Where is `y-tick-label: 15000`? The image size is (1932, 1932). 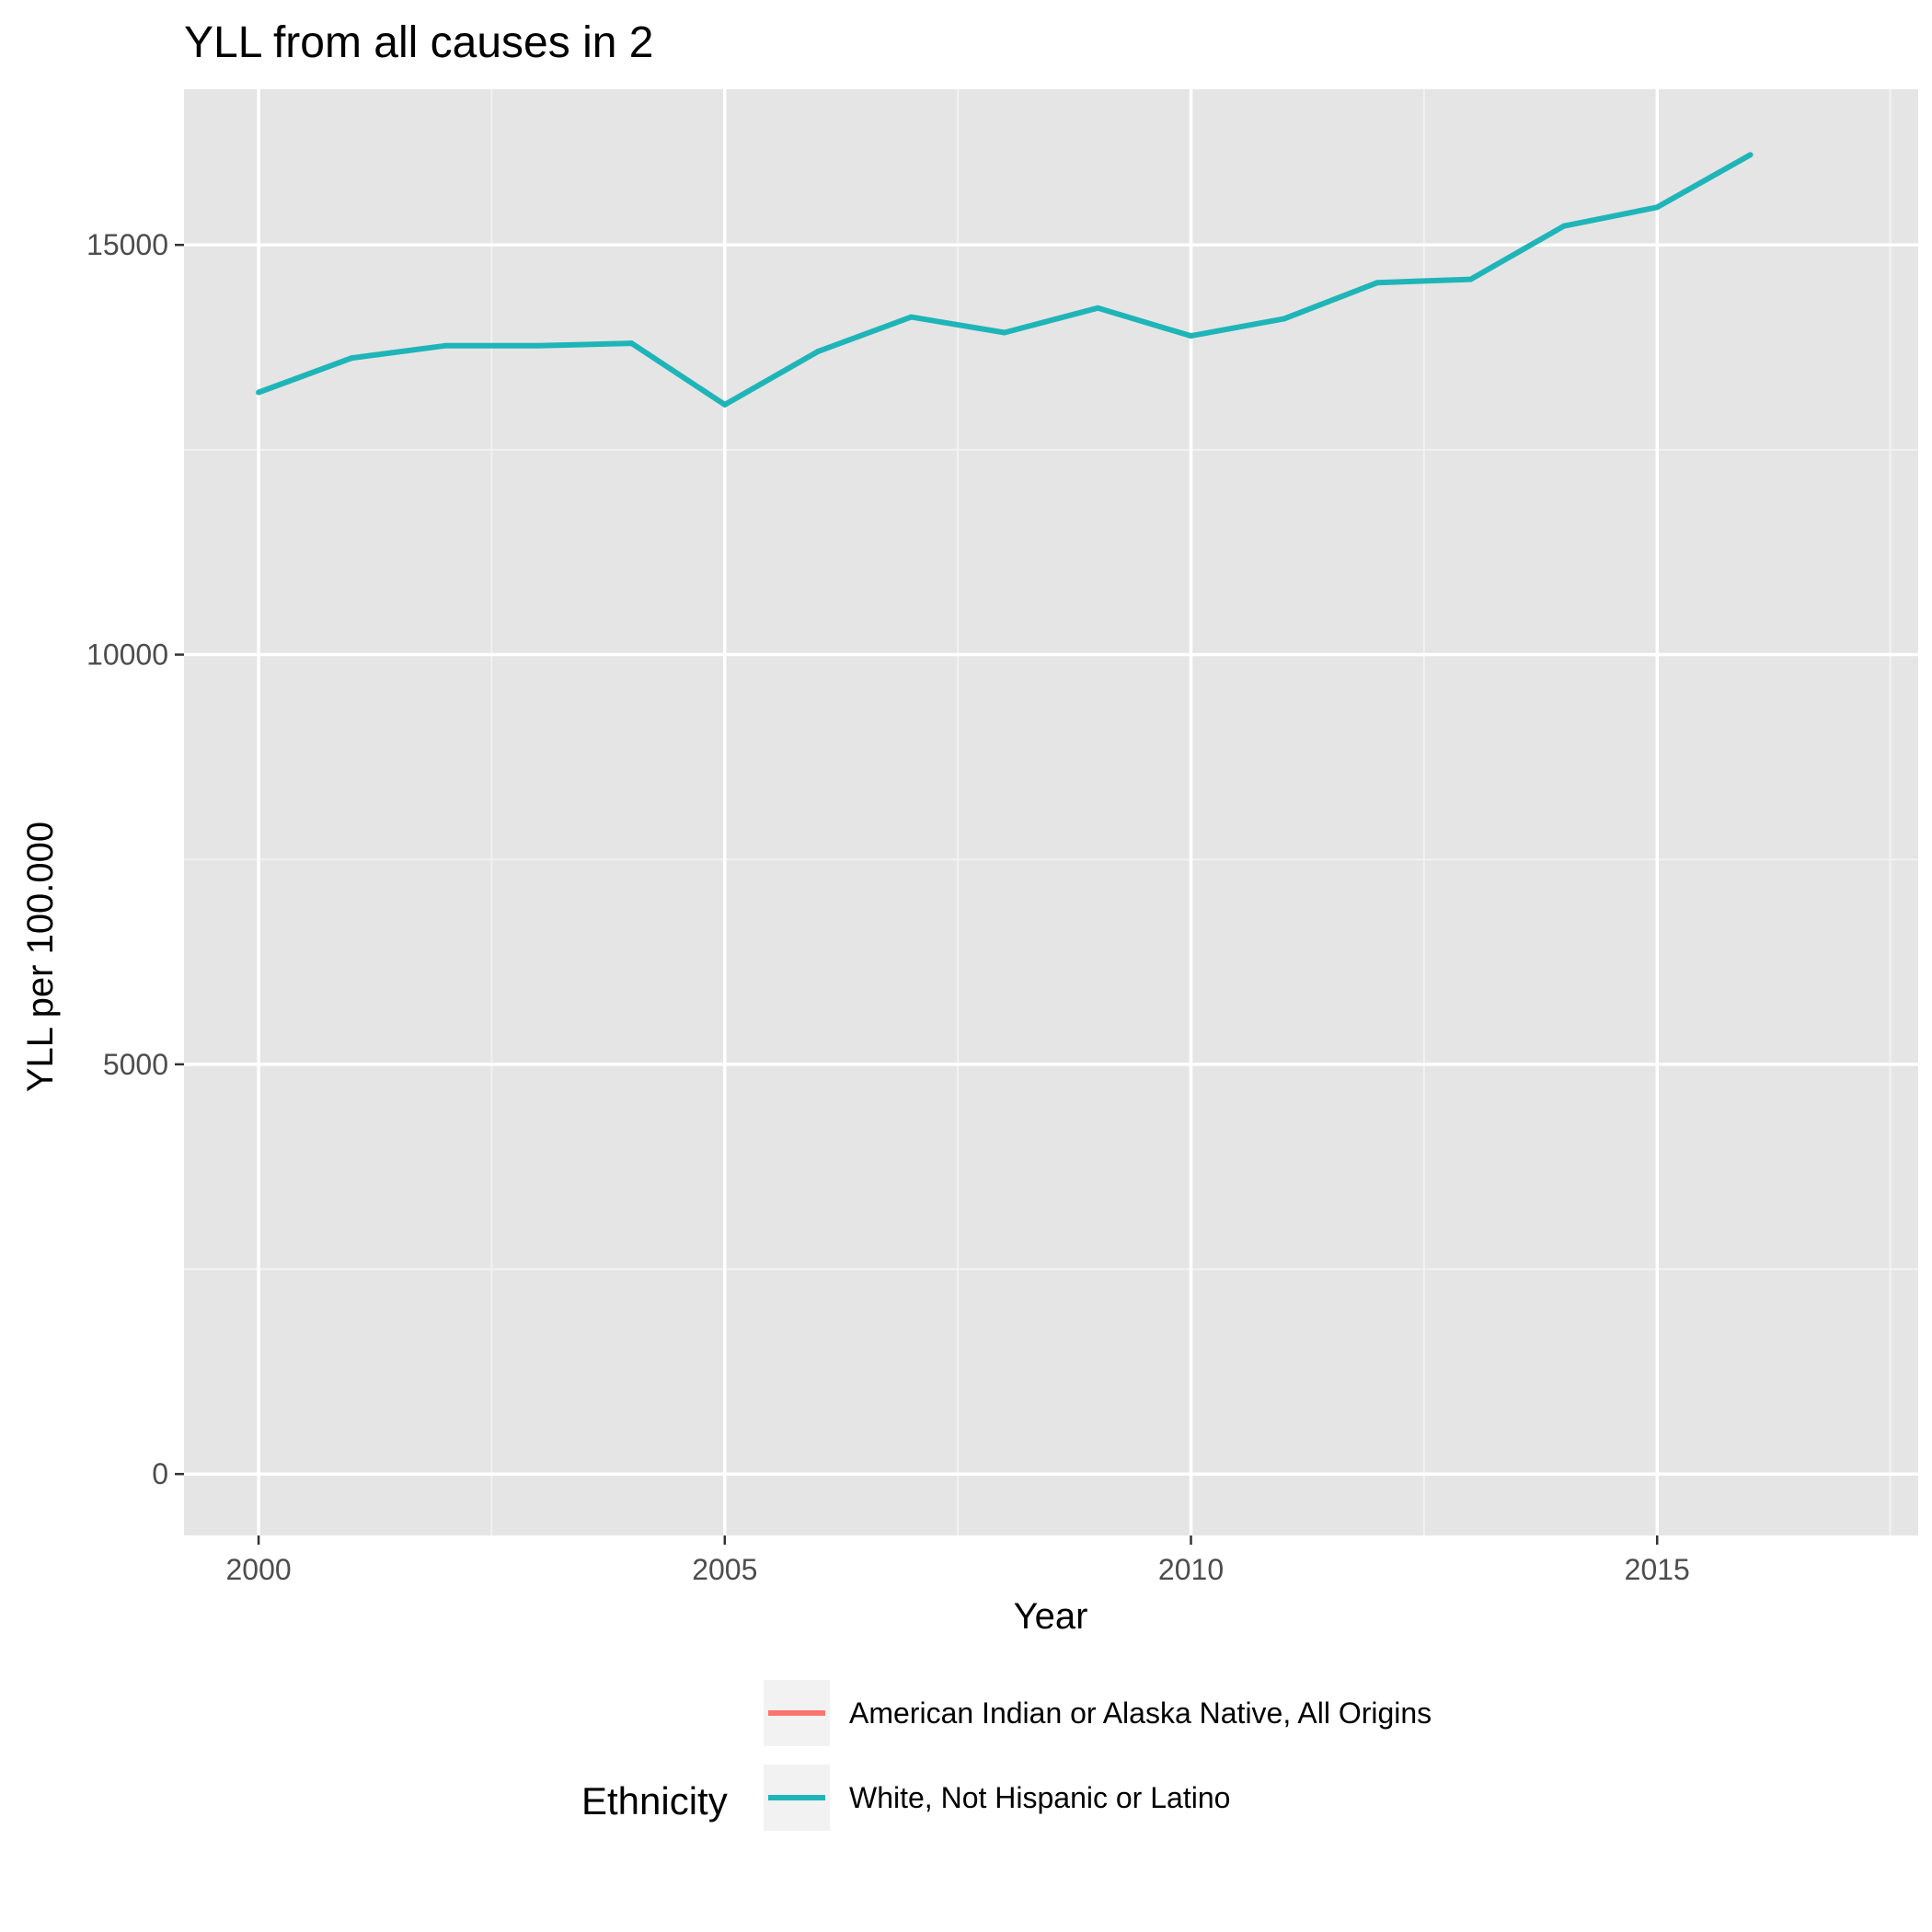
y-tick-label: 15000 is located at coordinates (127, 244).